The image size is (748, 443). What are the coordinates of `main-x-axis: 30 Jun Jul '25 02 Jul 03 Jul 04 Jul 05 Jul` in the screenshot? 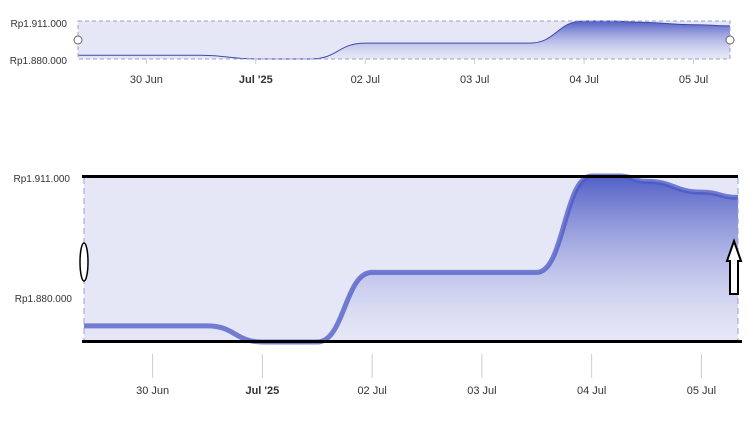 It's located at (426, 375).